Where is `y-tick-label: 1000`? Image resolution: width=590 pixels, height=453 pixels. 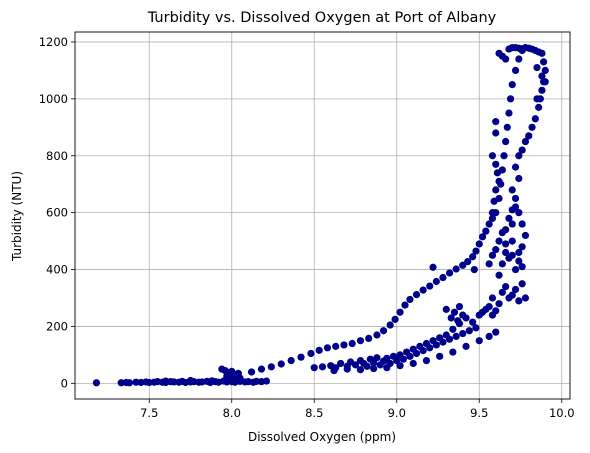
y-tick-label: 1000 is located at coordinates (53, 99).